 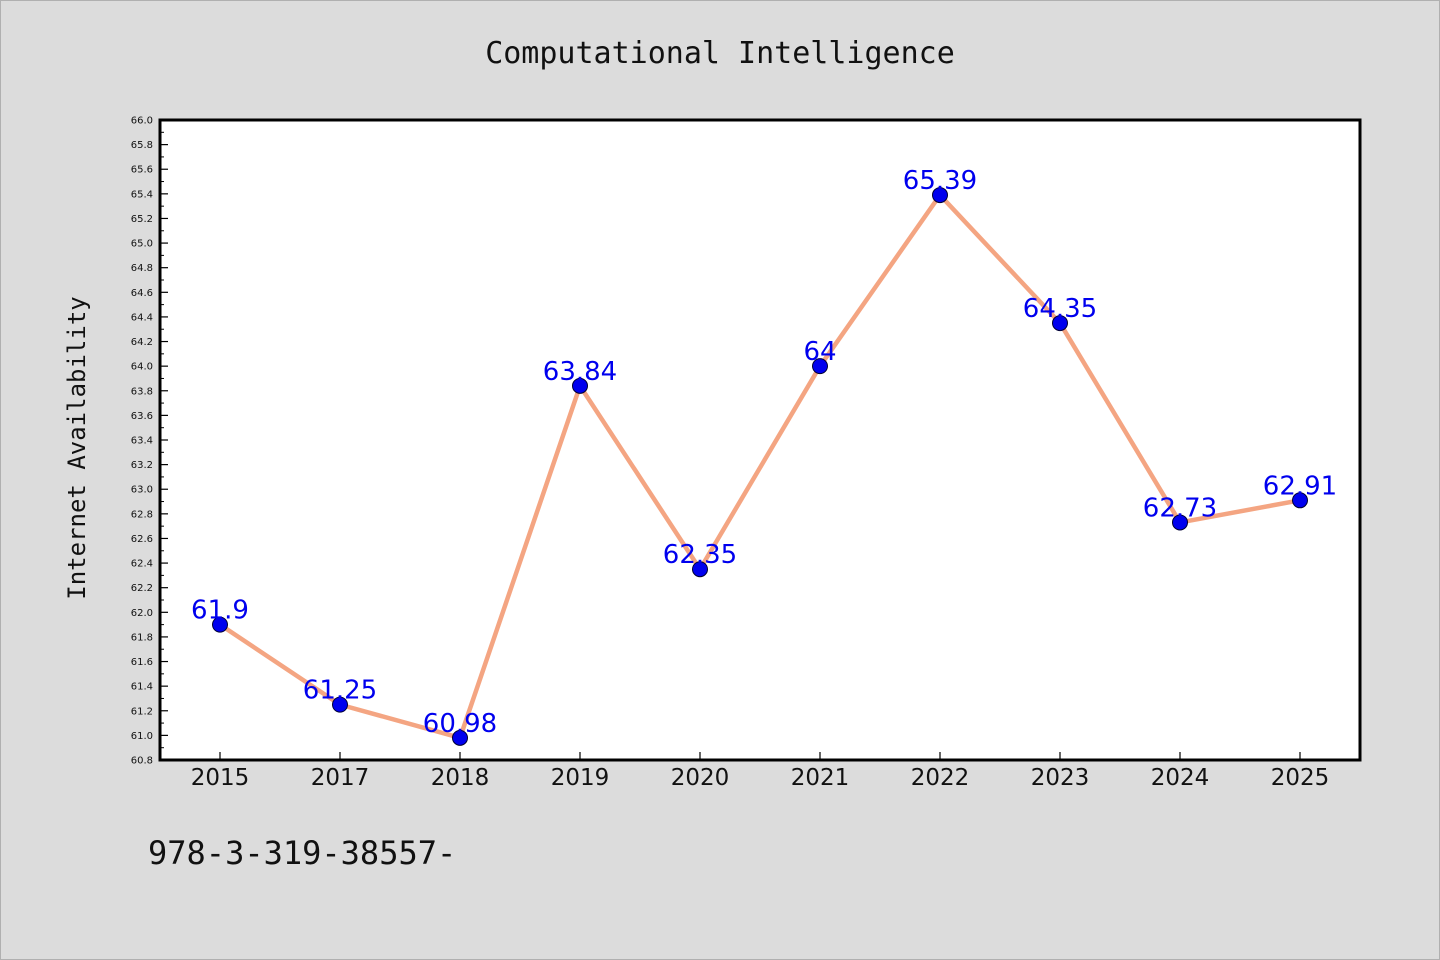 I want to click on y-tick-label: 64.2, so click(x=142, y=342).